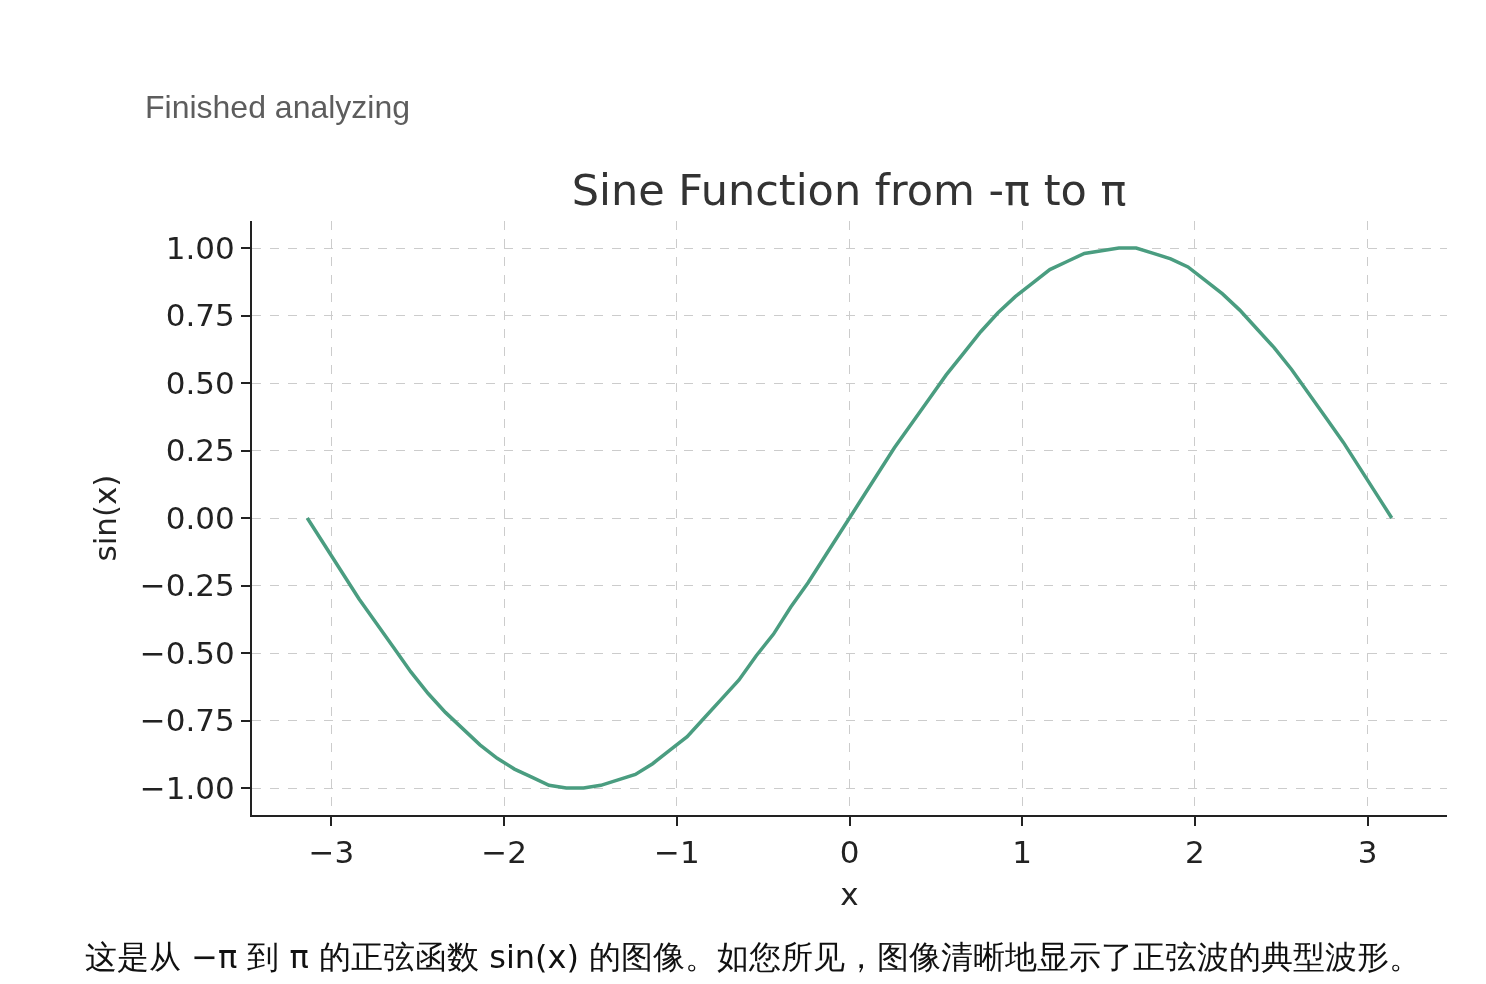 Image resolution: width=1486 pixels, height=984 pixels. I want to click on x-tick-label: −1, so click(676, 852).